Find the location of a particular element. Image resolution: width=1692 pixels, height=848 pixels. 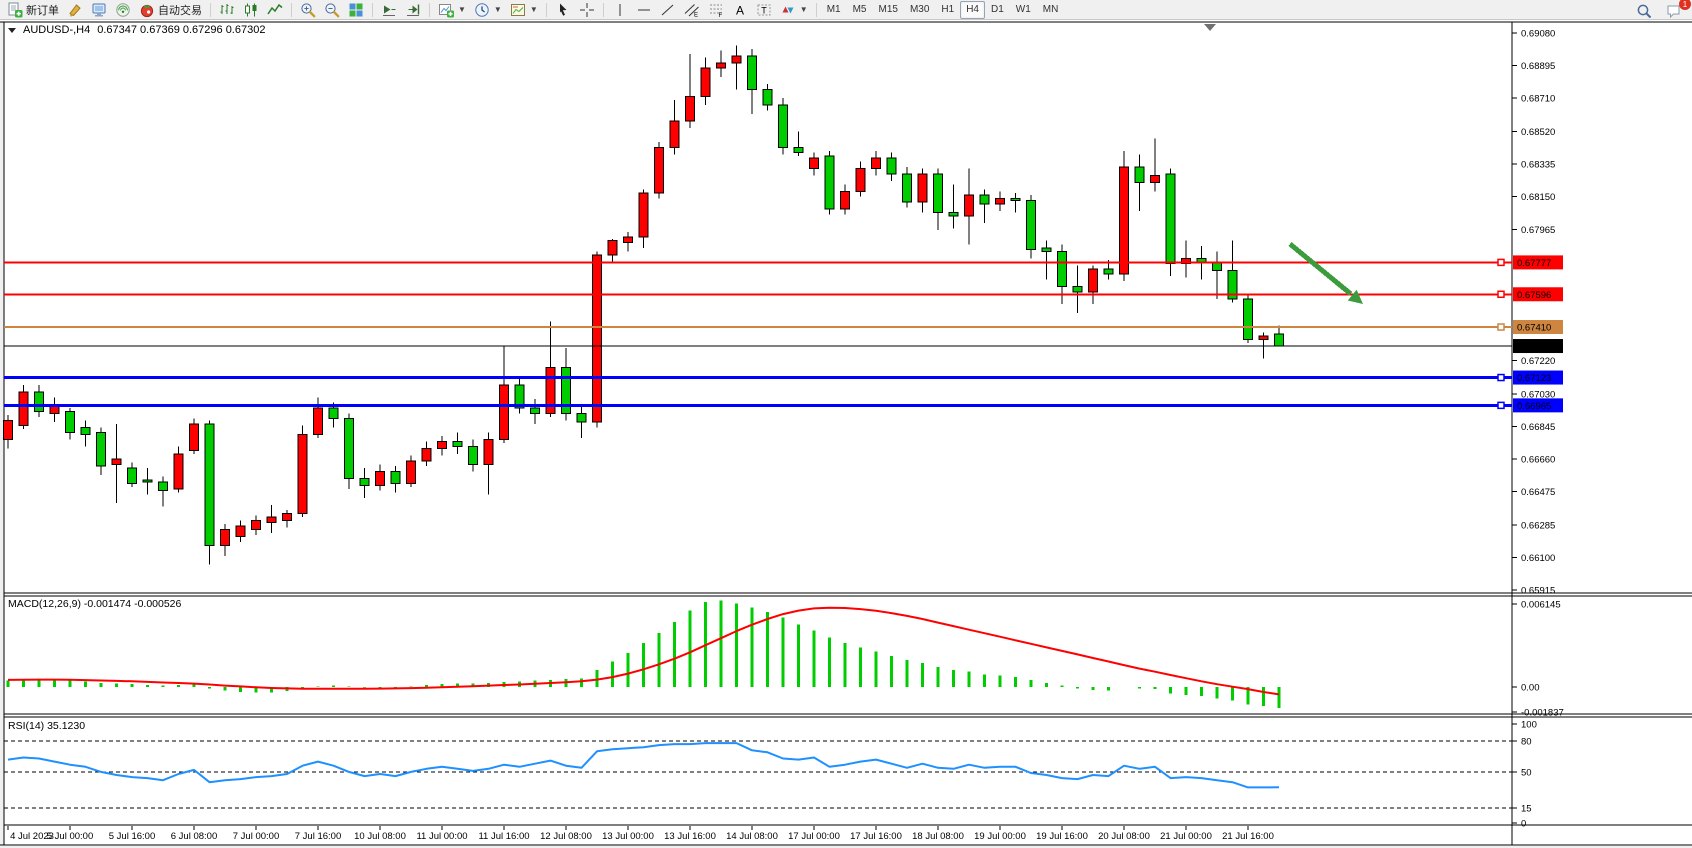

svg-text: 10 Jul 08:00 is located at coordinates (380, 836).